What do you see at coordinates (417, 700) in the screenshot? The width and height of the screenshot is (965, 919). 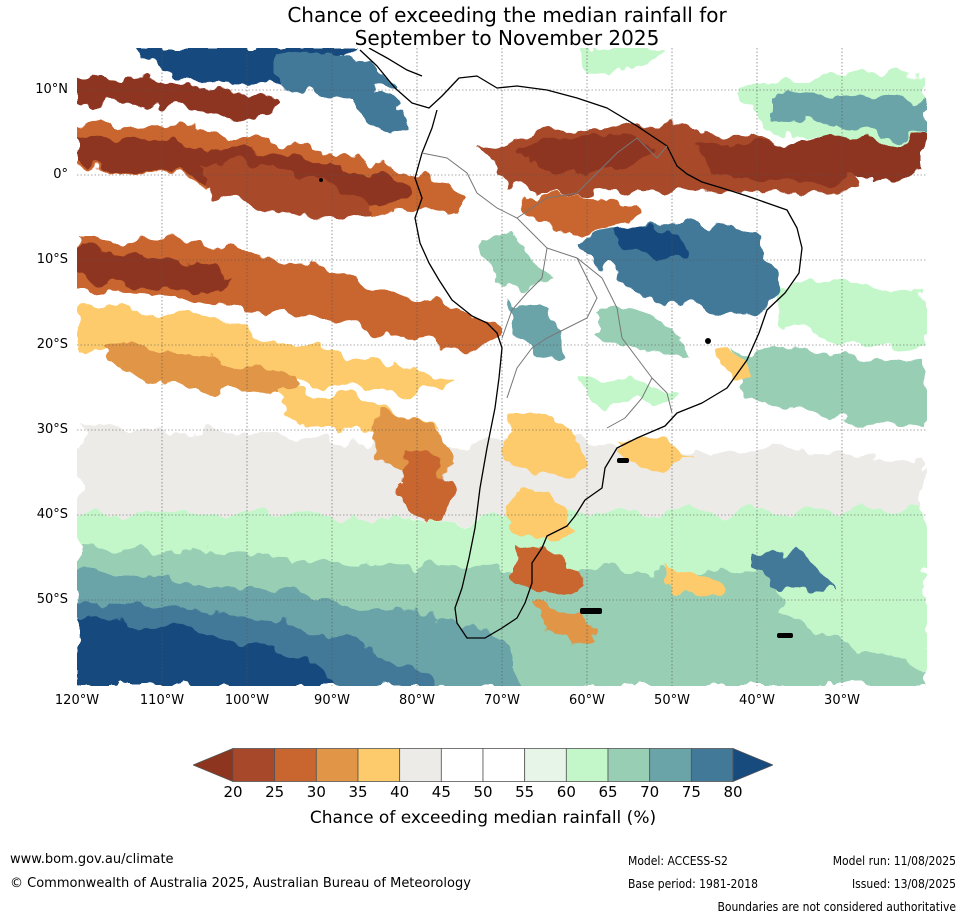 I see `lon-label: 80°W` at bounding box center [417, 700].